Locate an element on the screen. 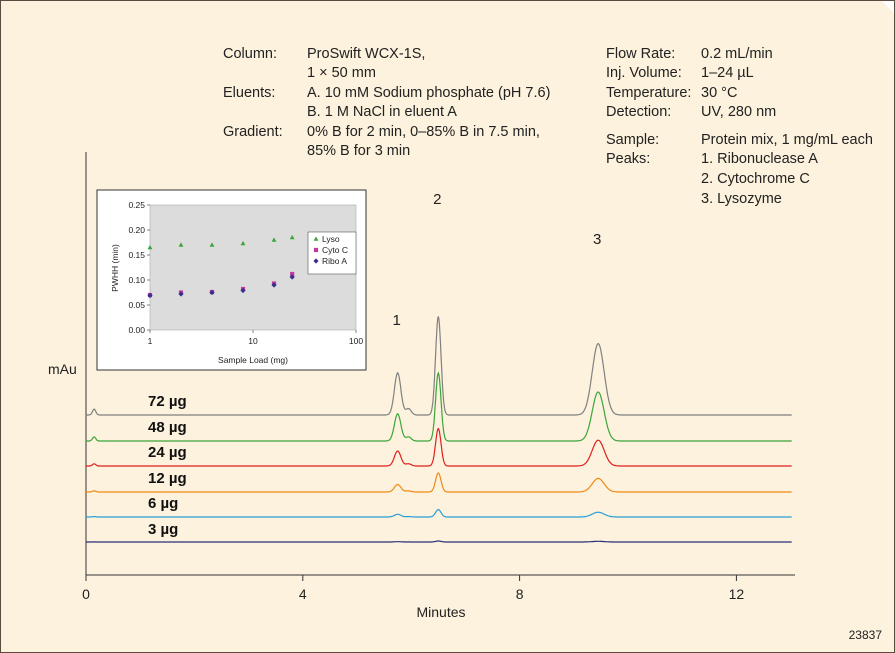  peak-label-2: 2 is located at coordinates (437, 199).